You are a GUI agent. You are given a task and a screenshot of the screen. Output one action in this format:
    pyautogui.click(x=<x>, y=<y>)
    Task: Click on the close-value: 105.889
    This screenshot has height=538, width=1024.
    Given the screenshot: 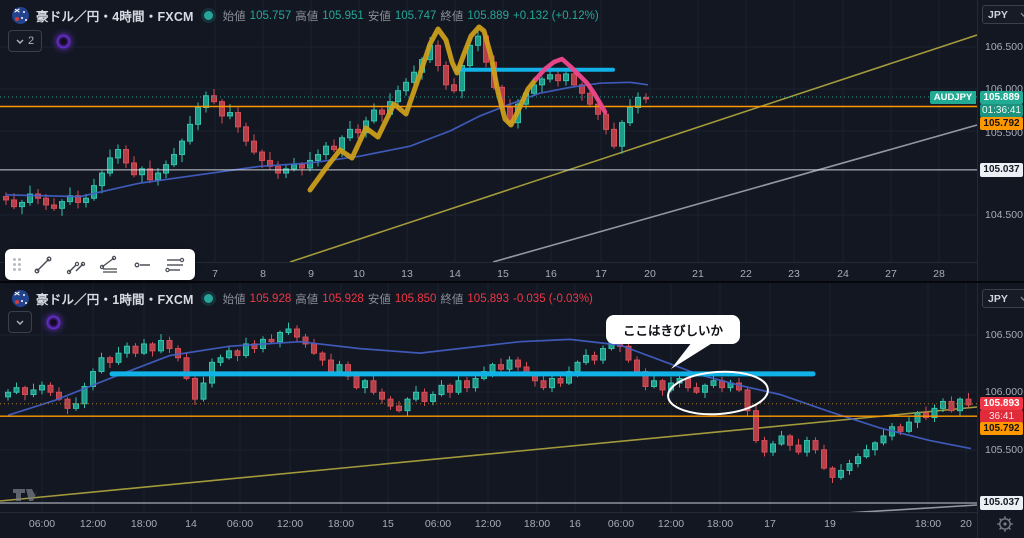 What is the action you would take?
    pyautogui.click(x=488, y=15)
    